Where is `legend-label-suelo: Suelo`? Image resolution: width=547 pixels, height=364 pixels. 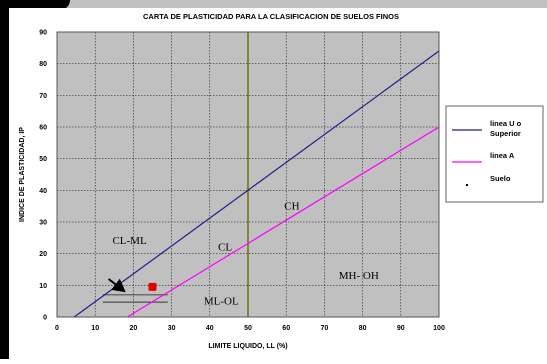 legend-label-suelo: Suelo is located at coordinates (500, 178).